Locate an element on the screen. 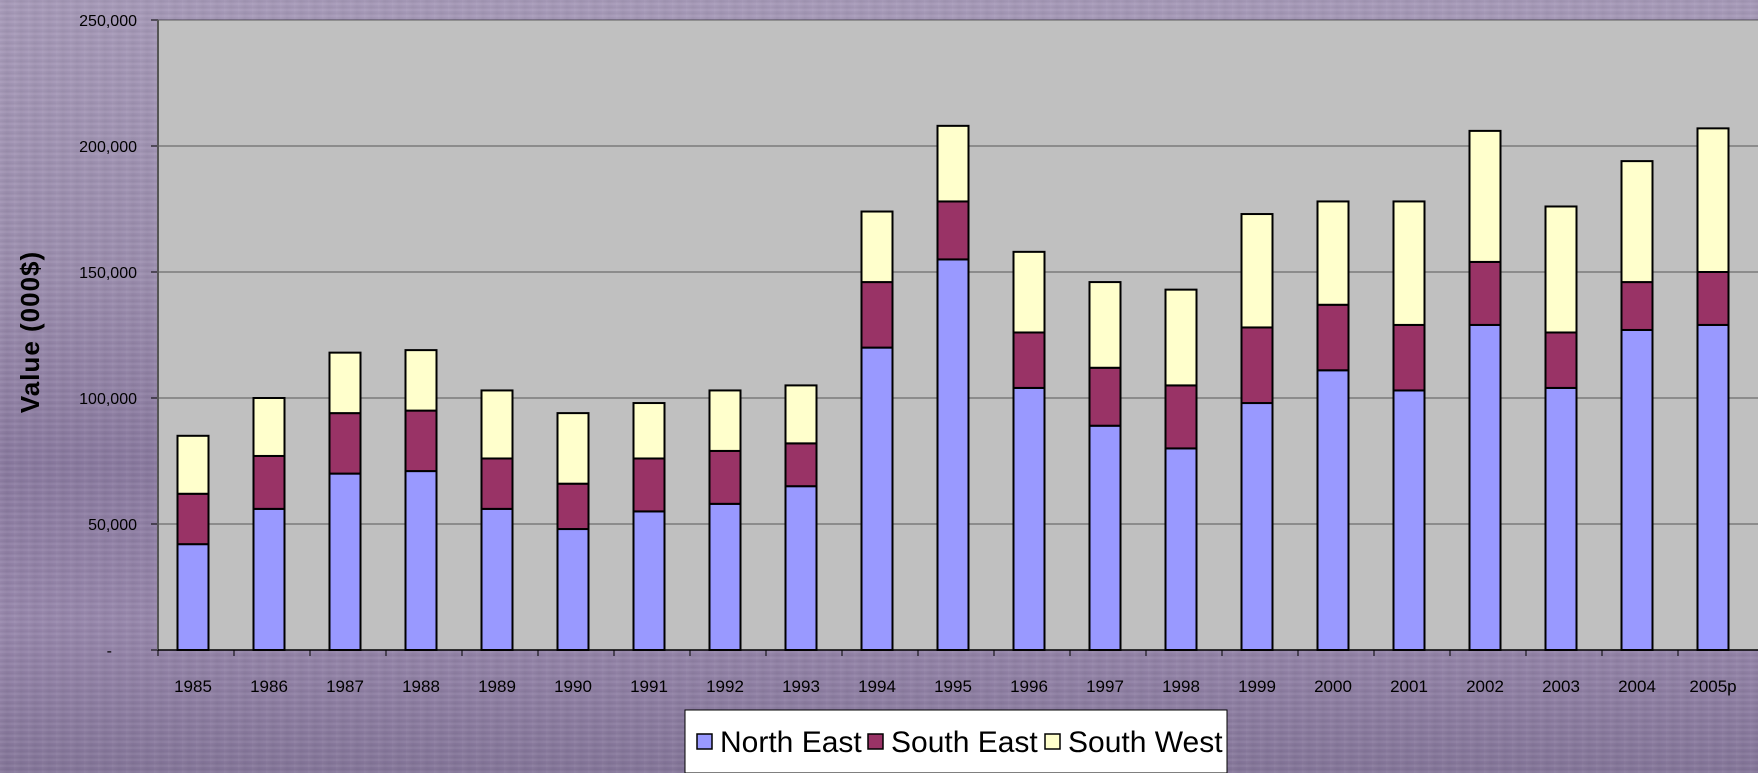 The height and width of the screenshot is (773, 1758). y-tick-label: 200,000 is located at coordinates (108, 147).